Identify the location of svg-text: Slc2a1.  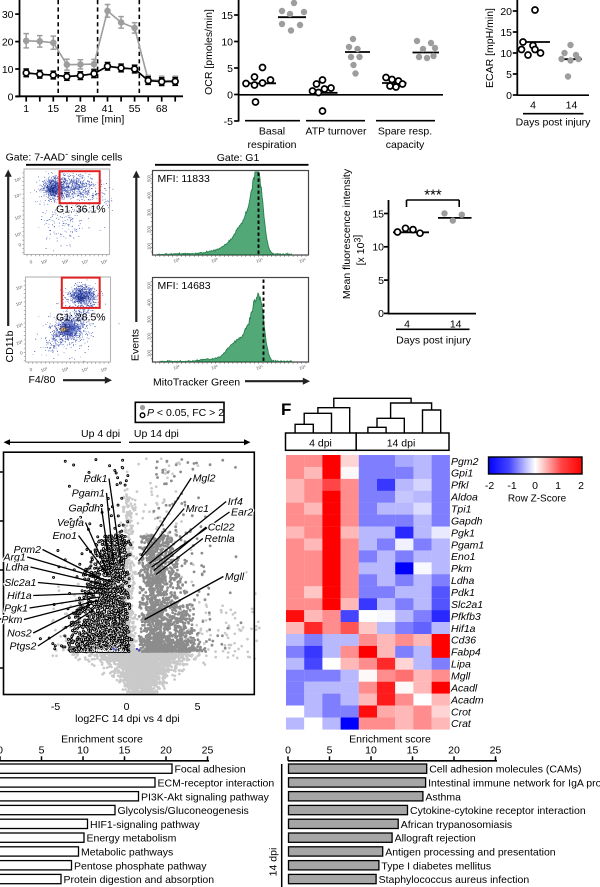
(20, 583).